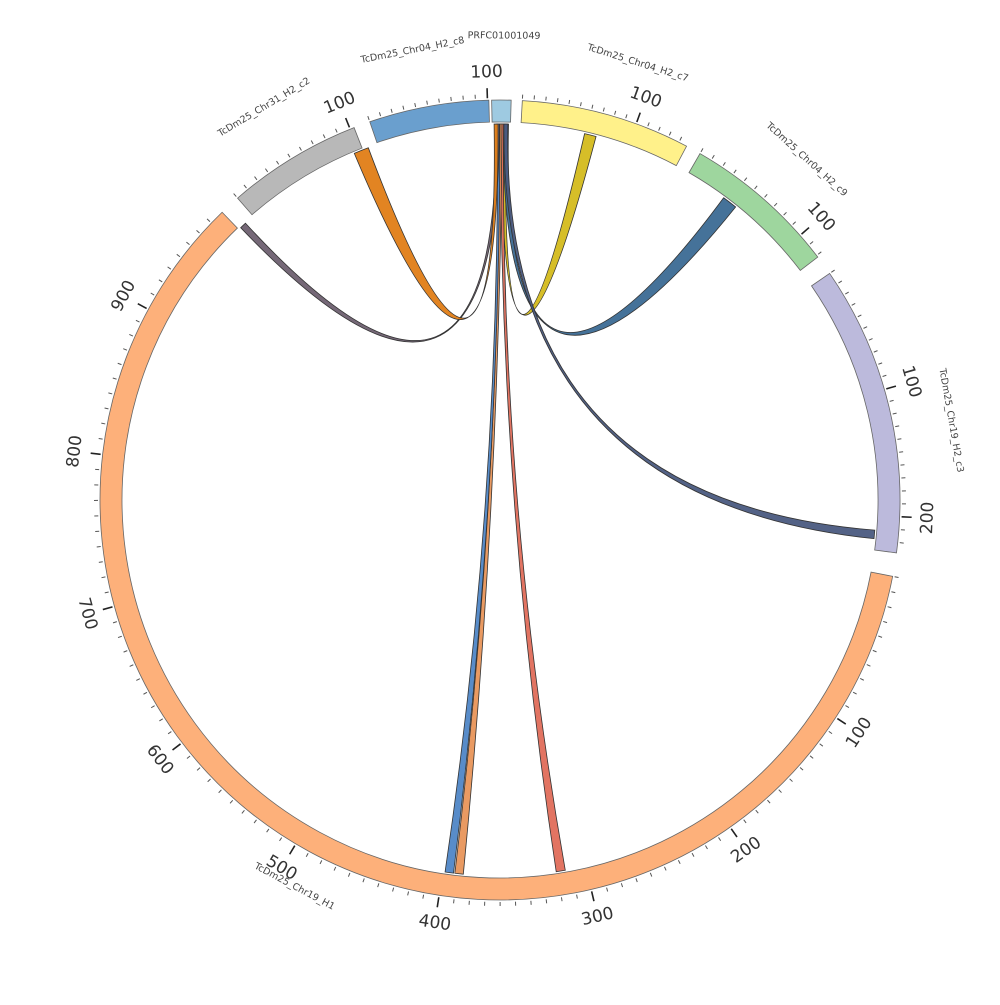  I want to click on segment-label-c8: TcDm25_Chr04_H2_c8, so click(412, 50).